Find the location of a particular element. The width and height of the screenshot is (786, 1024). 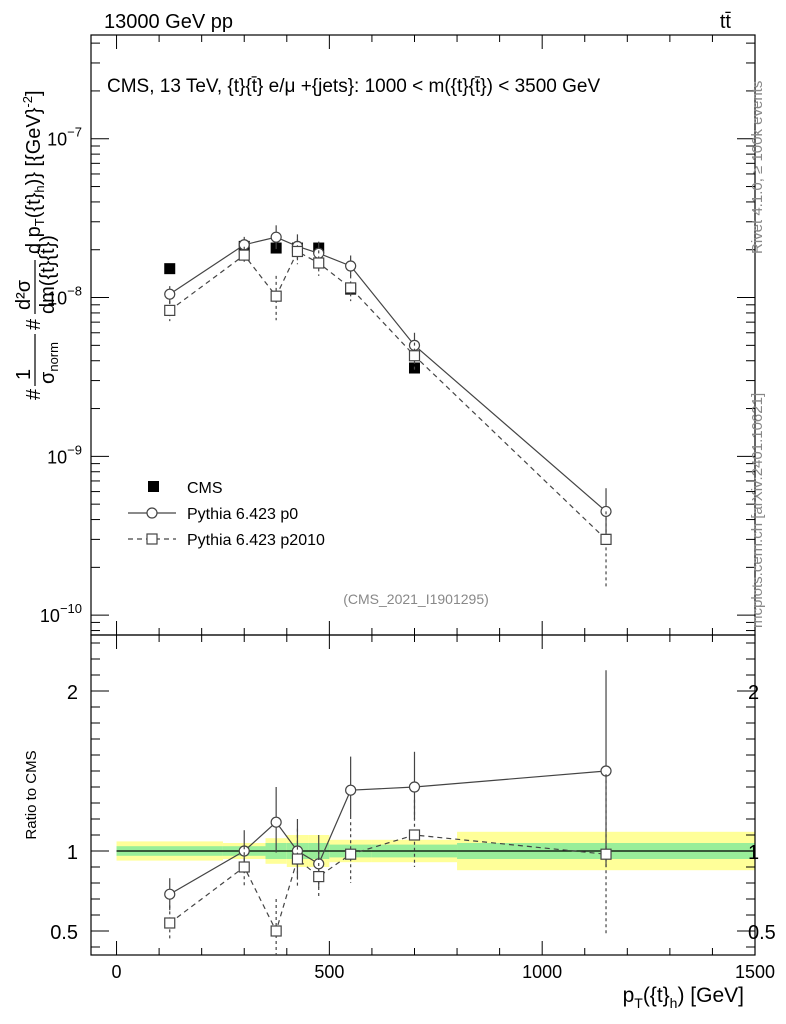

y-label-hash2: # is located at coordinates (34, 324).